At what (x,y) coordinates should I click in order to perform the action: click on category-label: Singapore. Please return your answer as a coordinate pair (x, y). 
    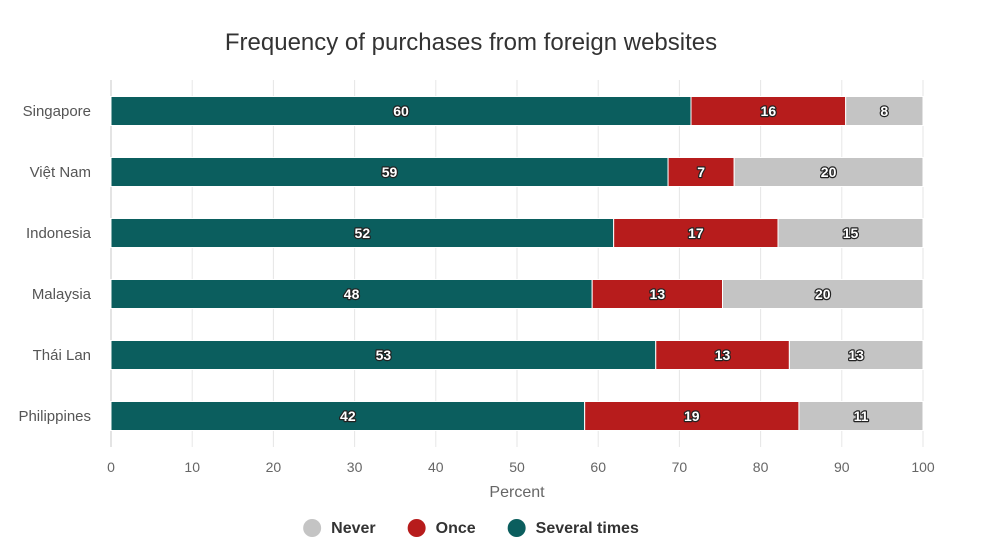
    Looking at the image, I should click on (57, 111).